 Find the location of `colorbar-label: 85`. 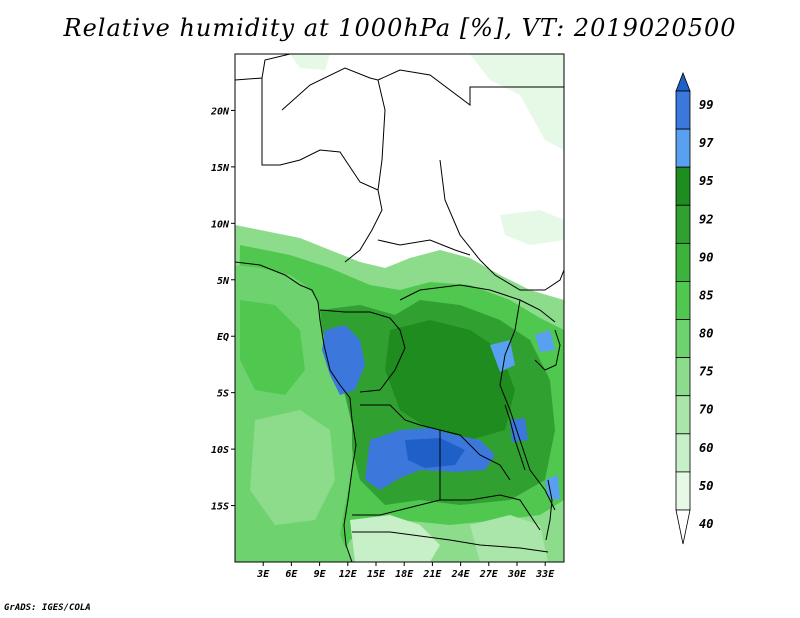

colorbar-label: 85 is located at coordinates (706, 295).